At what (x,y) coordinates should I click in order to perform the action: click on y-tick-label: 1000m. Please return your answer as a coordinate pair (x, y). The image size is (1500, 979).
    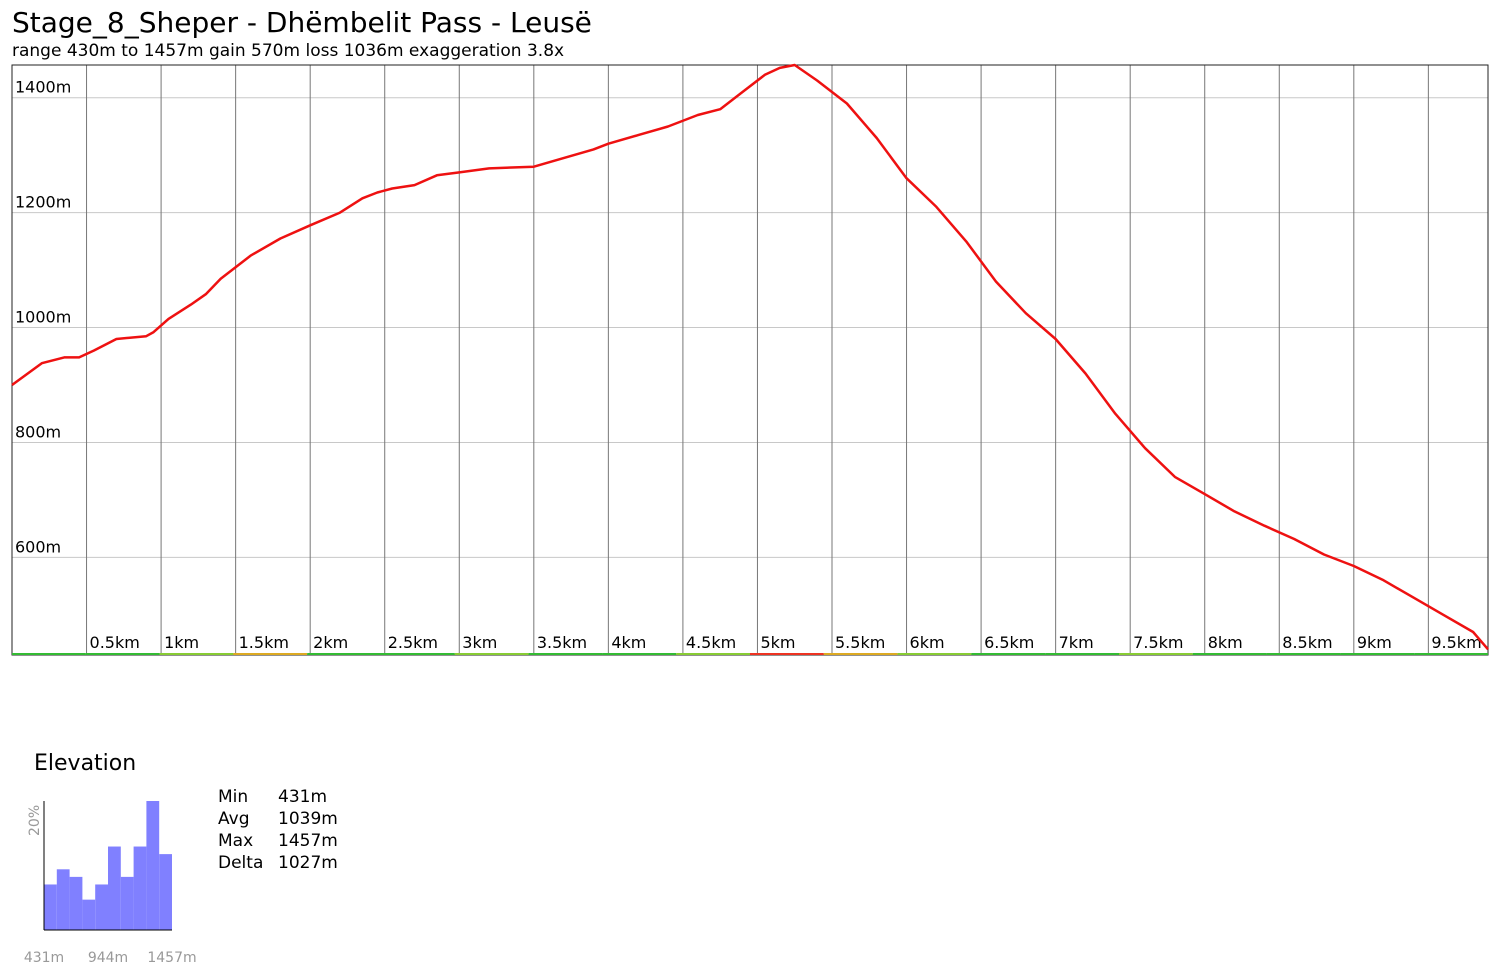
    Looking at the image, I should click on (43, 317).